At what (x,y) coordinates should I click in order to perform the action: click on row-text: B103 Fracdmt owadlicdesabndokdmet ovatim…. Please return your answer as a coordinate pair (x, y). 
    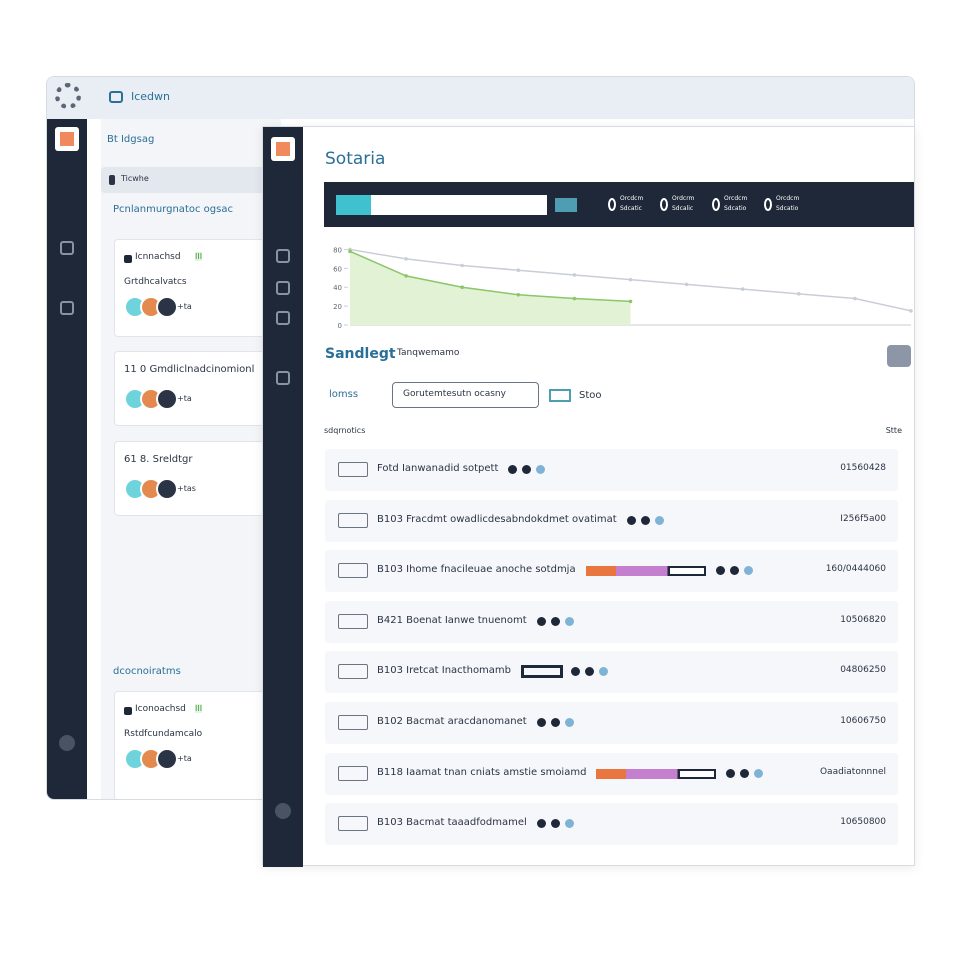
    Looking at the image, I should click on (497, 519).